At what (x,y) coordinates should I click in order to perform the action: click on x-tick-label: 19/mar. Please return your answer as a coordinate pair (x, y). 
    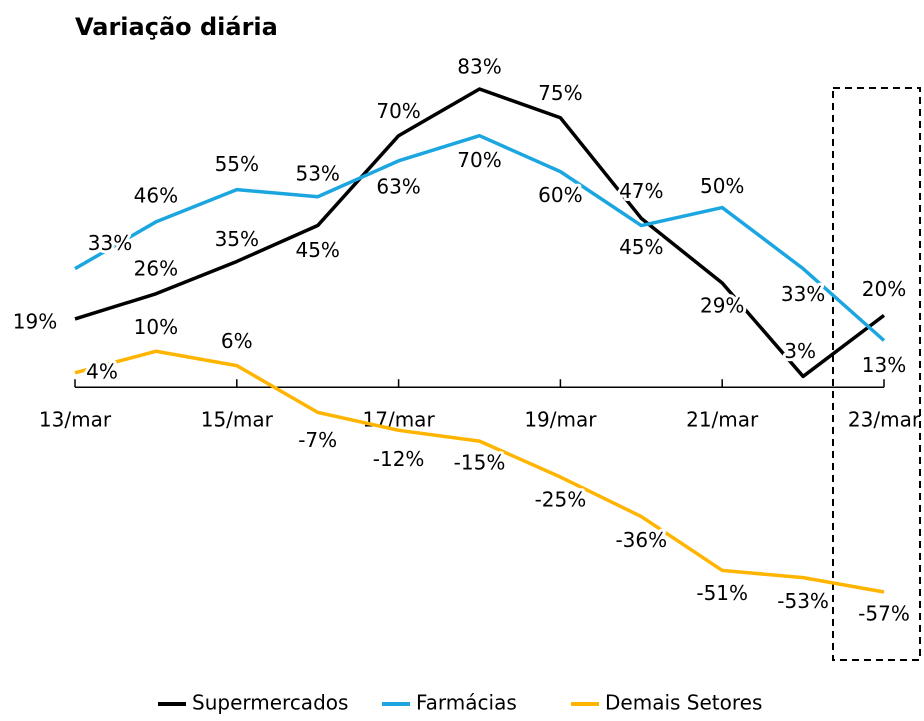
    Looking at the image, I should click on (560, 420).